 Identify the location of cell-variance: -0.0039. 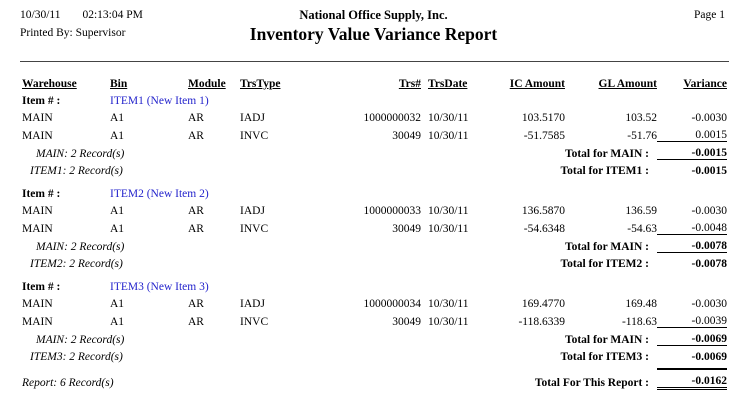
(709, 321).